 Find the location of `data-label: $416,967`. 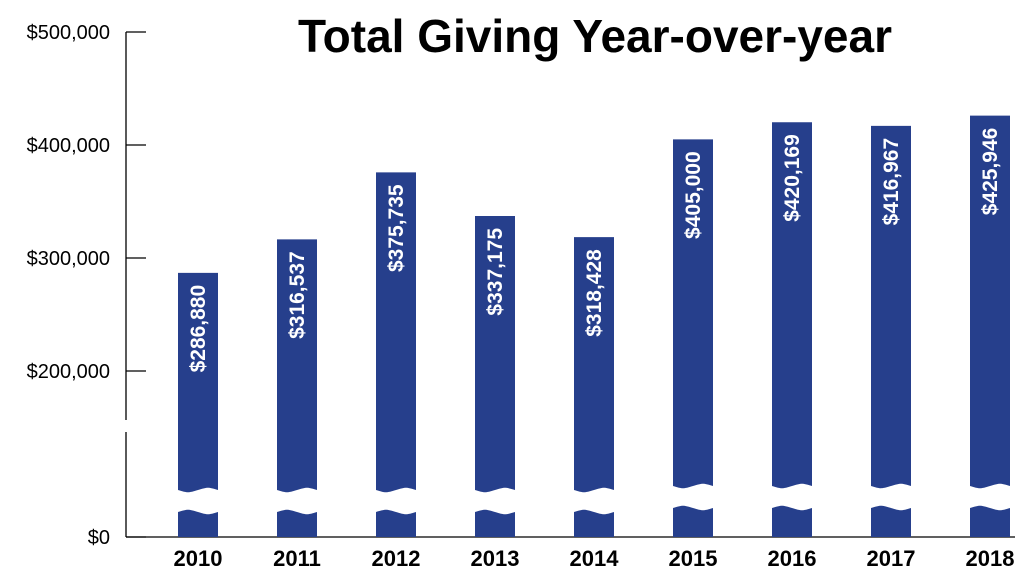

data-label: $416,967 is located at coordinates (891, 182).